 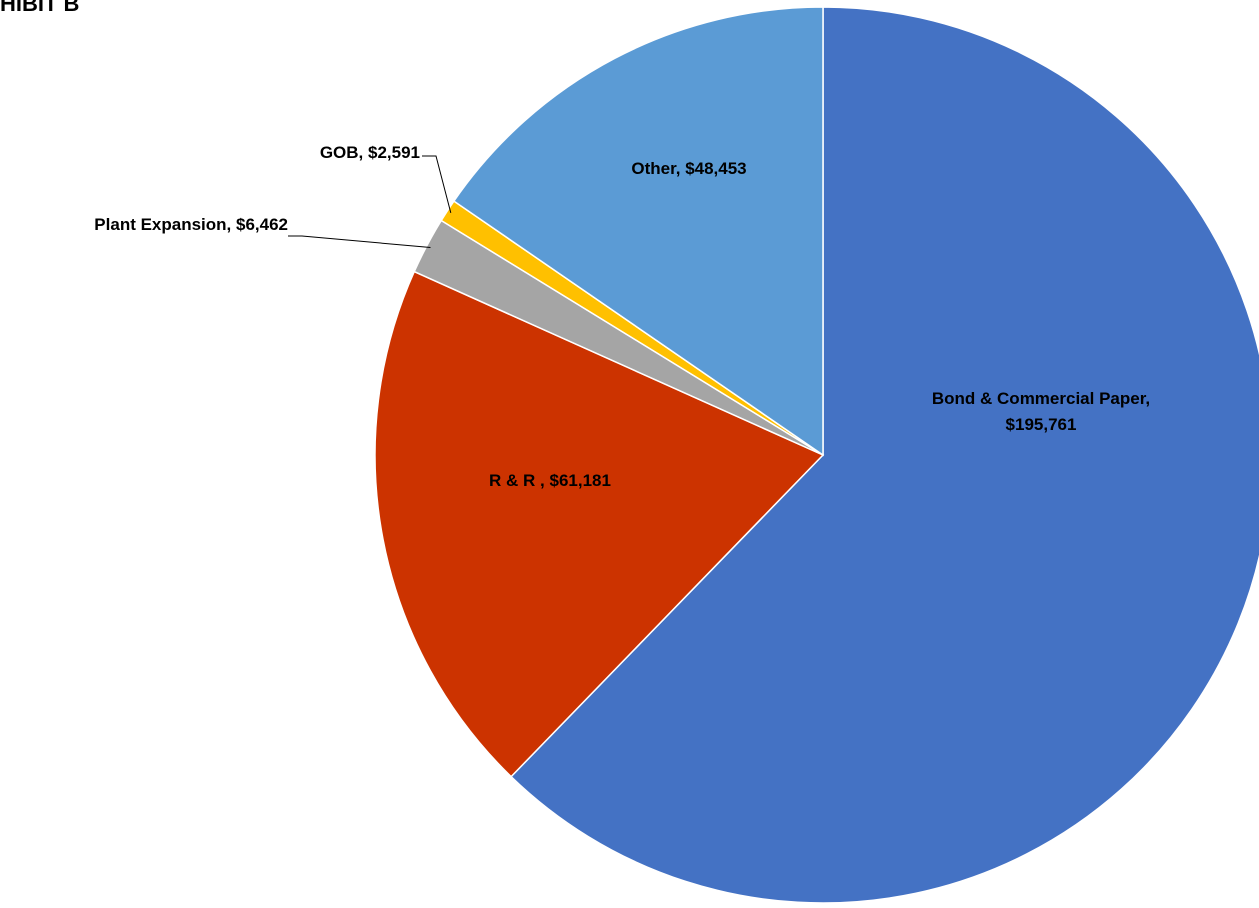 I want to click on slice-label-r-and-r: R & R , $61,181, so click(x=550, y=480).